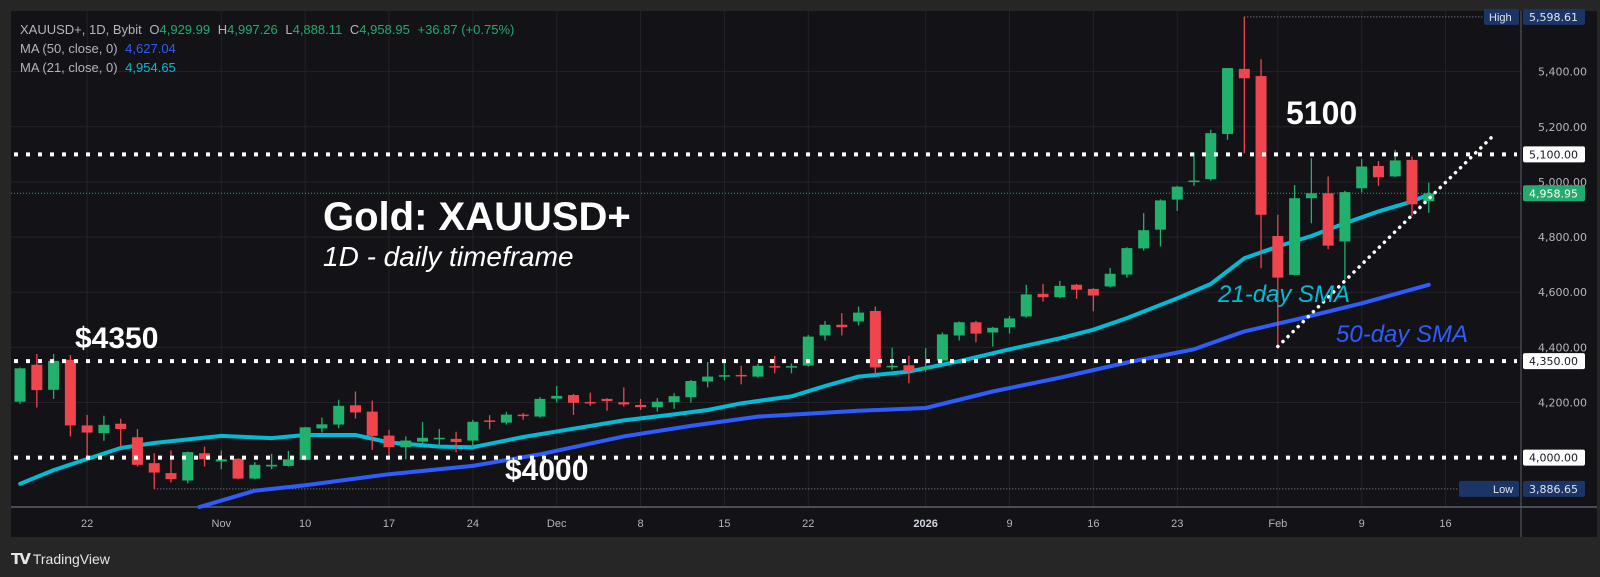 The image size is (1600, 577). What do you see at coordinates (60, 559) in the screenshot?
I see `tradingview-brand: 𝗧𝗩 TradingView` at bounding box center [60, 559].